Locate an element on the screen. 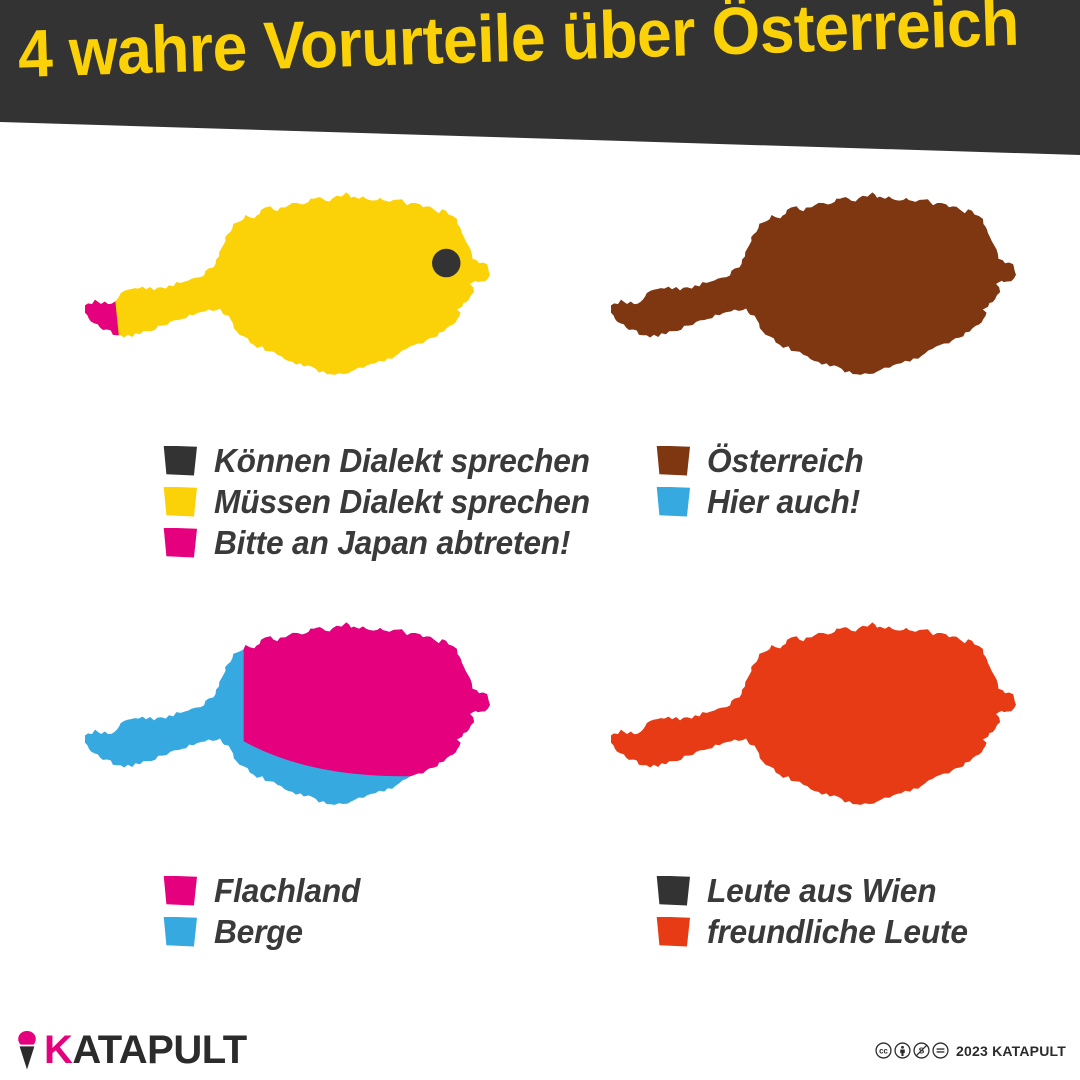 The width and height of the screenshot is (1080, 1080). cc-by-icon is located at coordinates (902, 1050).